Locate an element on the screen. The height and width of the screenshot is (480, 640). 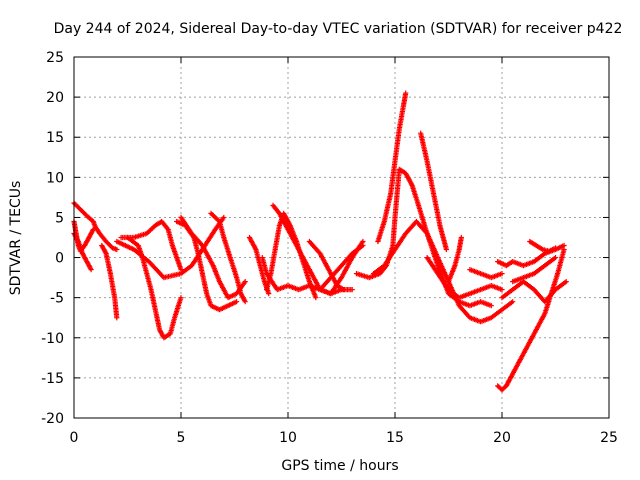
y-tick-label: 25 is located at coordinates (55, 58).